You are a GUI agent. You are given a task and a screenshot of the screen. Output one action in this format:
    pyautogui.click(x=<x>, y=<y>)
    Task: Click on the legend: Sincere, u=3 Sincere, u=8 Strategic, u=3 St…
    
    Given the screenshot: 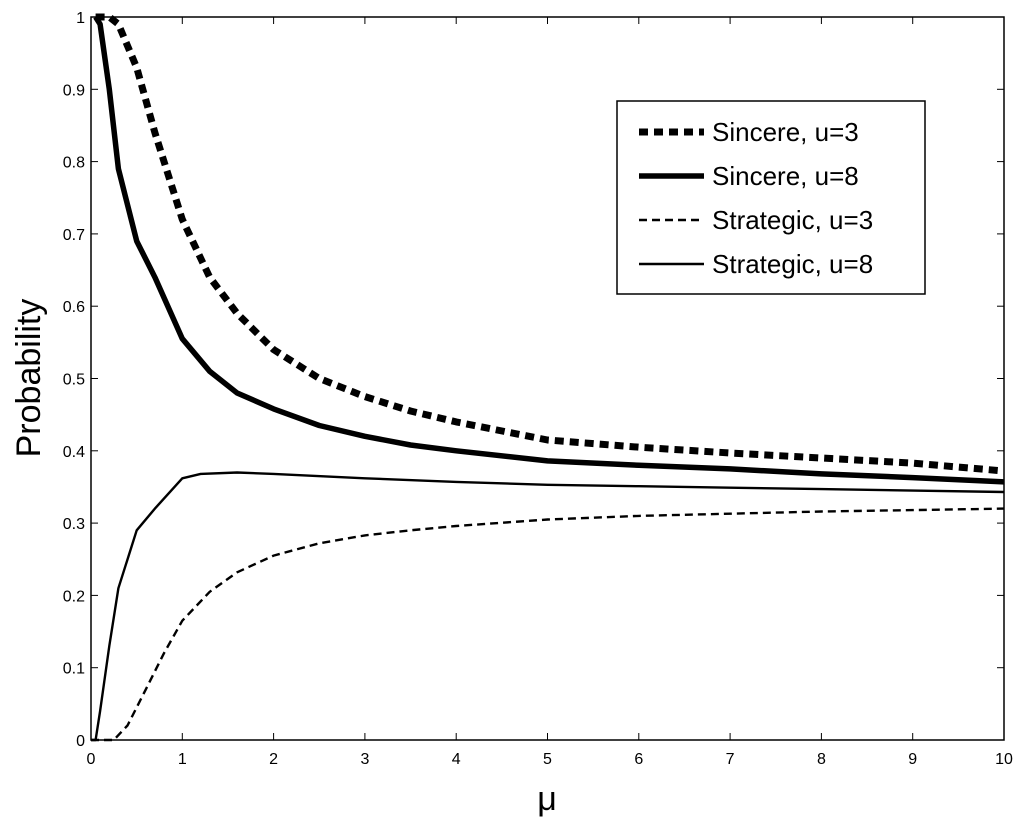 What is the action you would take?
    pyautogui.click(x=771, y=197)
    